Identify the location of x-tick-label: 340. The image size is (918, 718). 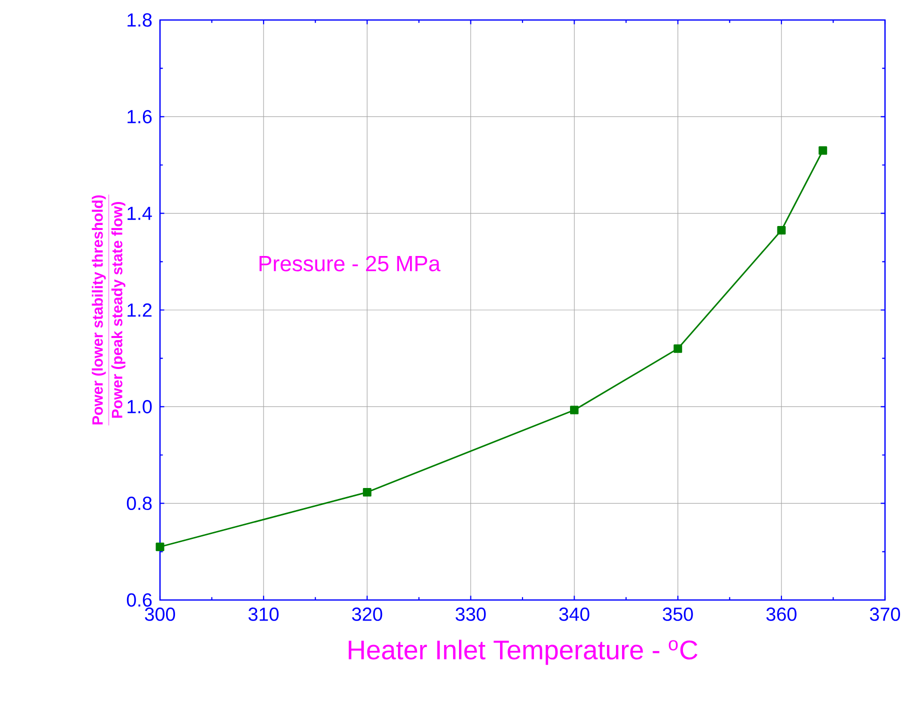
(574, 614).